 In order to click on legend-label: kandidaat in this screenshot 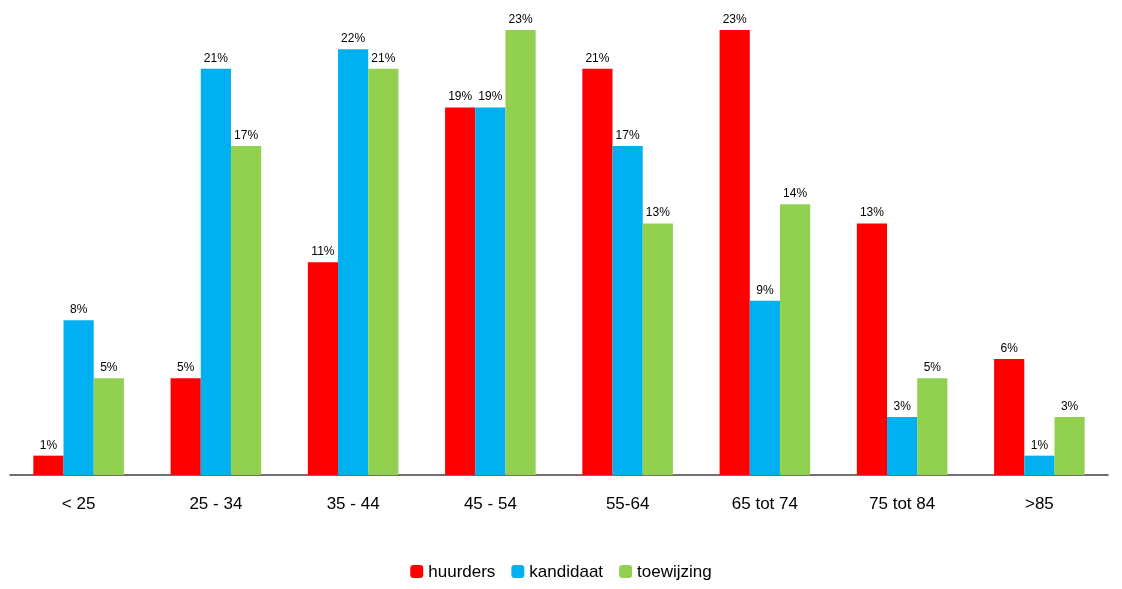, I will do `click(566, 571)`.